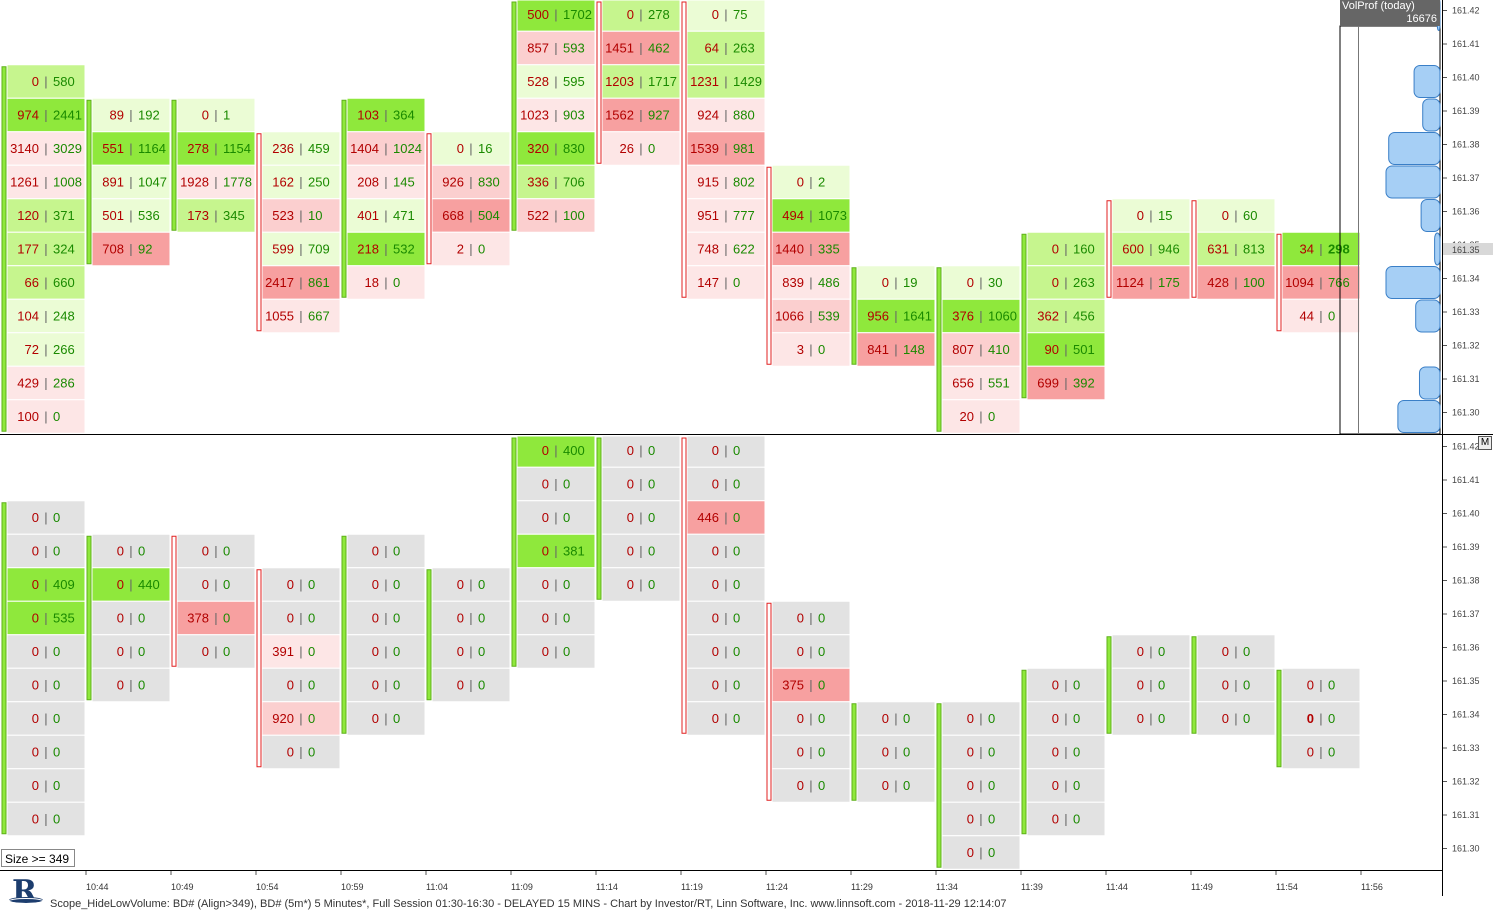 This screenshot has height=912, width=1493. Describe the element at coordinates (404, 115) in the screenshot. I see `ask-volume: 364` at that location.